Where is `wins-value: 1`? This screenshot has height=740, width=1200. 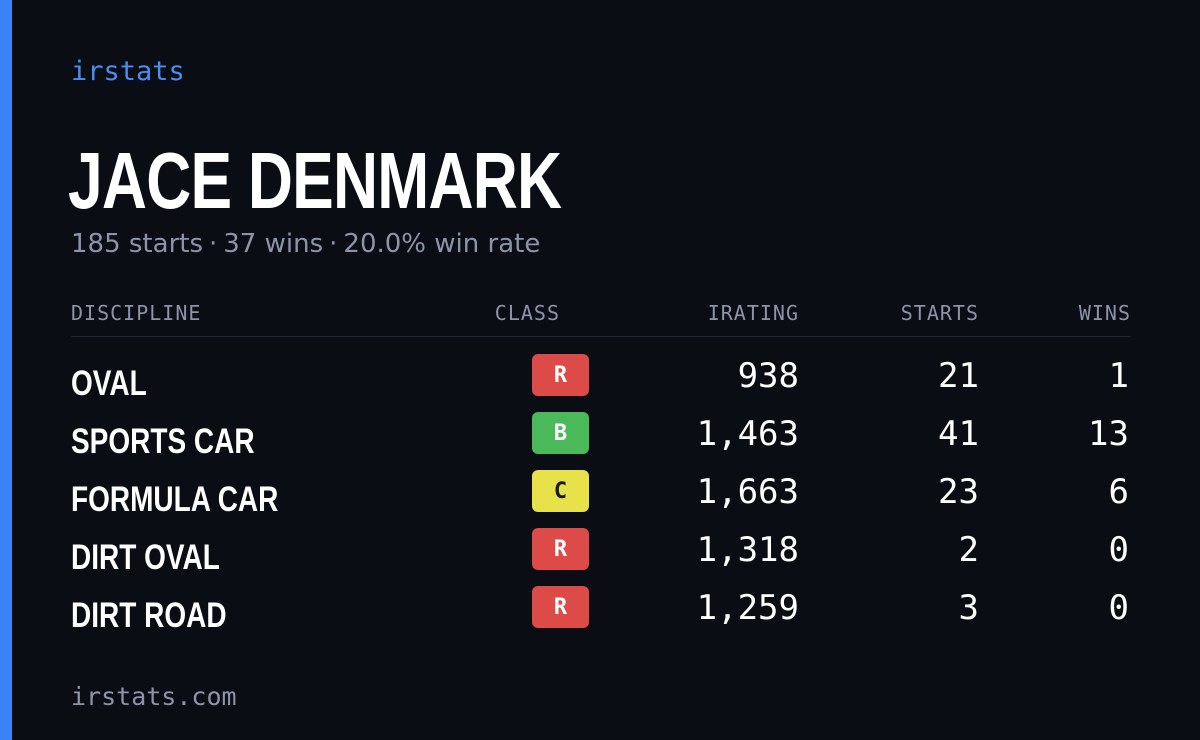
wins-value: 1 is located at coordinates (1118, 376).